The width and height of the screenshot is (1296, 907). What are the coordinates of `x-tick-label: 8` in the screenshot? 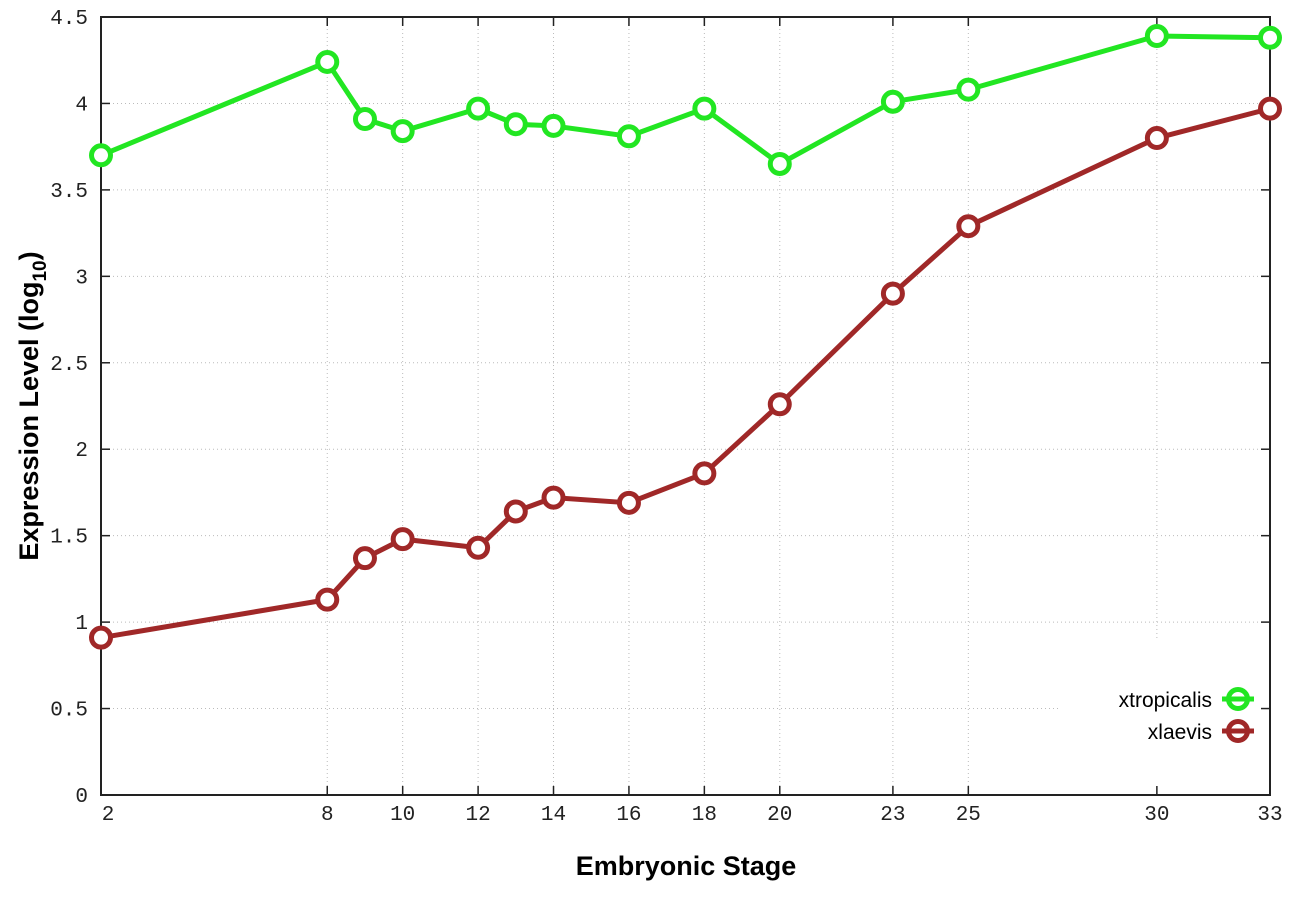 It's located at (327, 815).